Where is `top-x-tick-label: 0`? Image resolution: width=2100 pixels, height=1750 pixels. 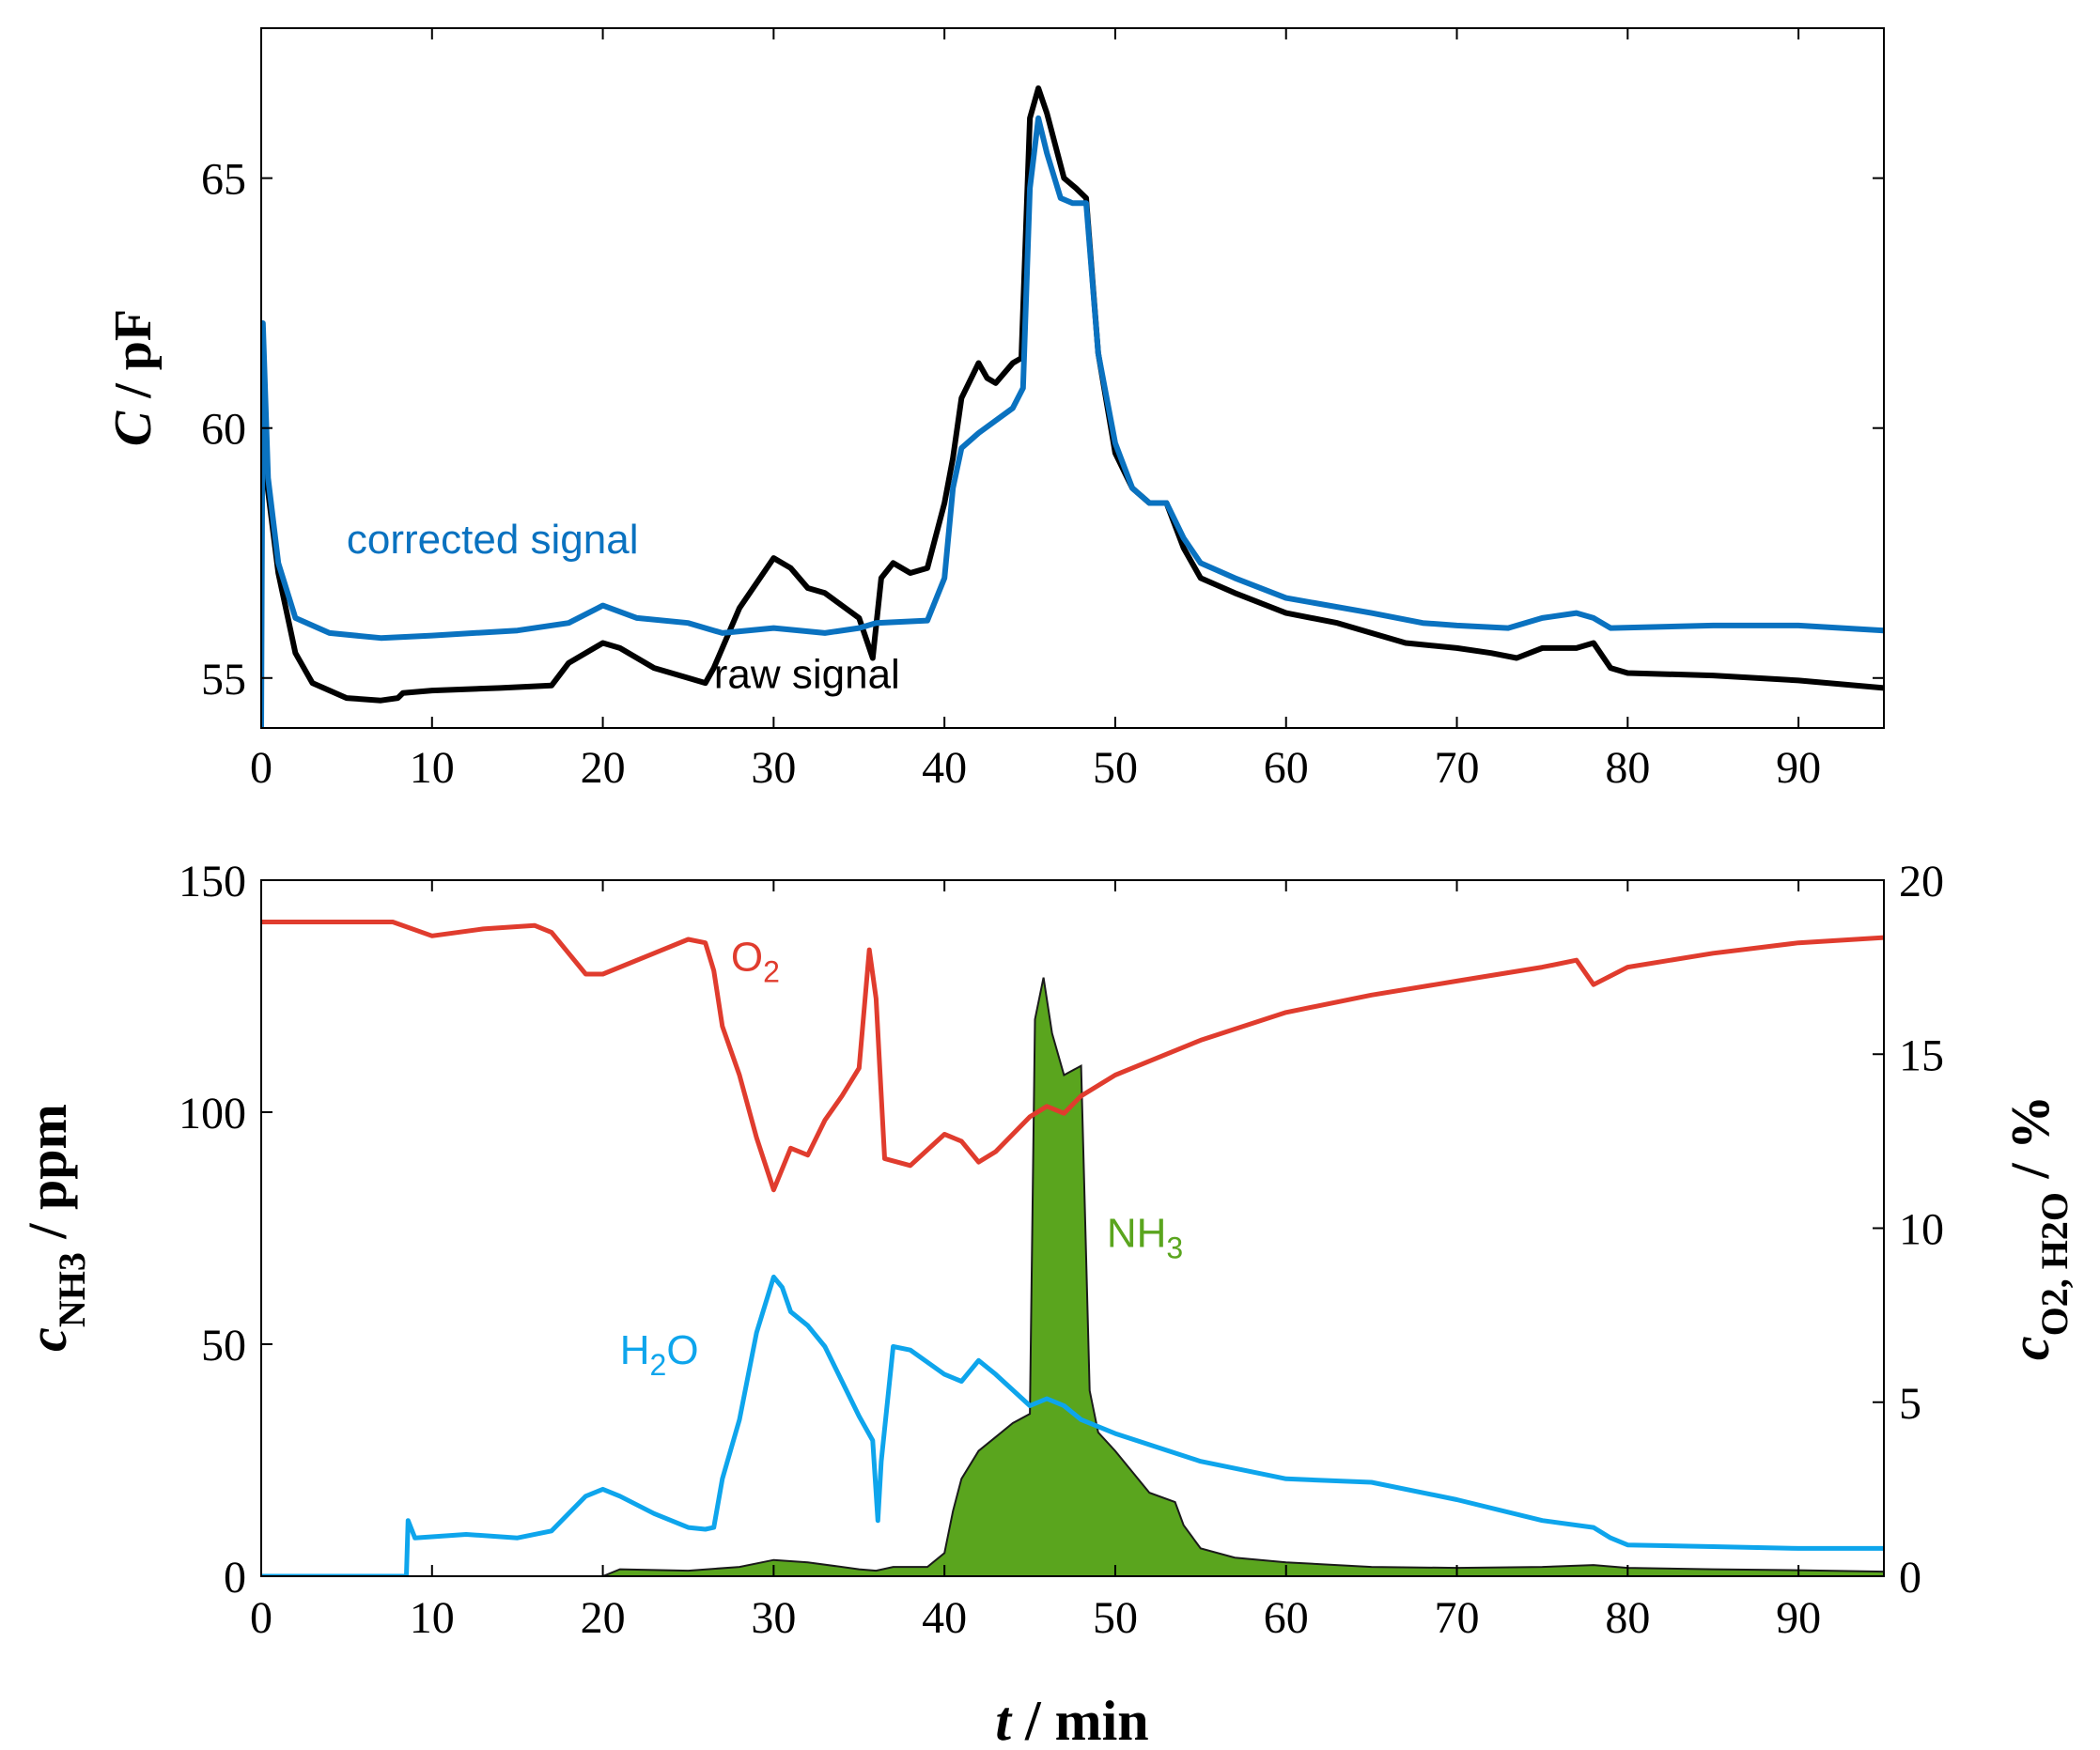 top-x-tick-label: 0 is located at coordinates (261, 768).